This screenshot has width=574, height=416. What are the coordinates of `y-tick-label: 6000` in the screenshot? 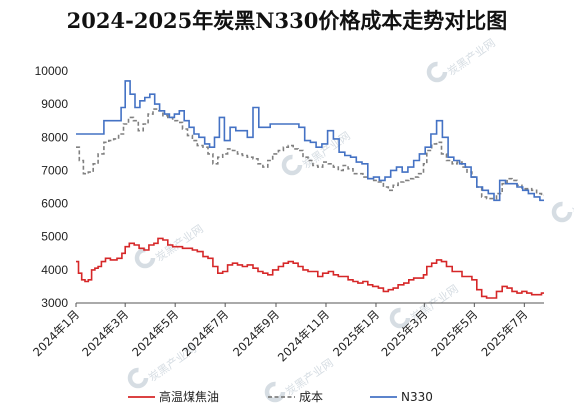 It's located at (54, 204).